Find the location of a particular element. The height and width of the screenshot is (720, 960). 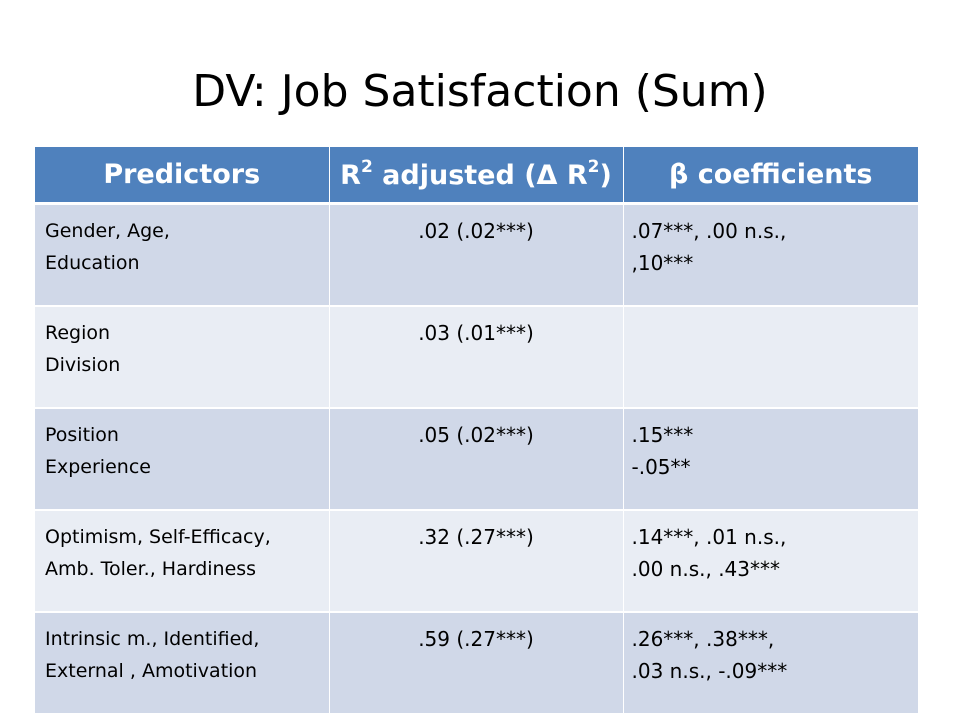

beta-cell: .26***, .38***, .03 n.s., -.09*** is located at coordinates (770, 663).